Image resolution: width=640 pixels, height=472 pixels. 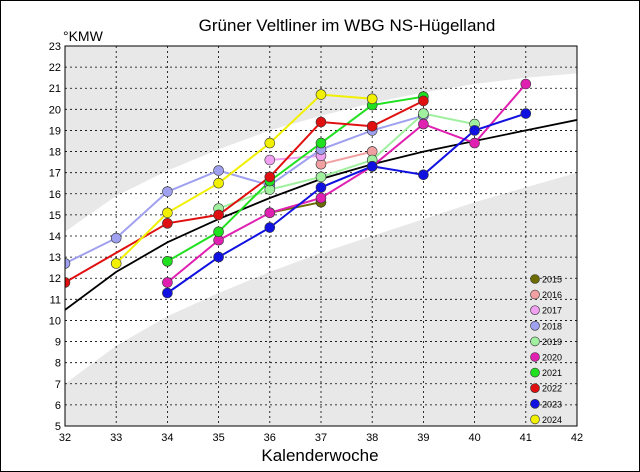 I want to click on y-tick-label: 16, so click(x=55, y=195).